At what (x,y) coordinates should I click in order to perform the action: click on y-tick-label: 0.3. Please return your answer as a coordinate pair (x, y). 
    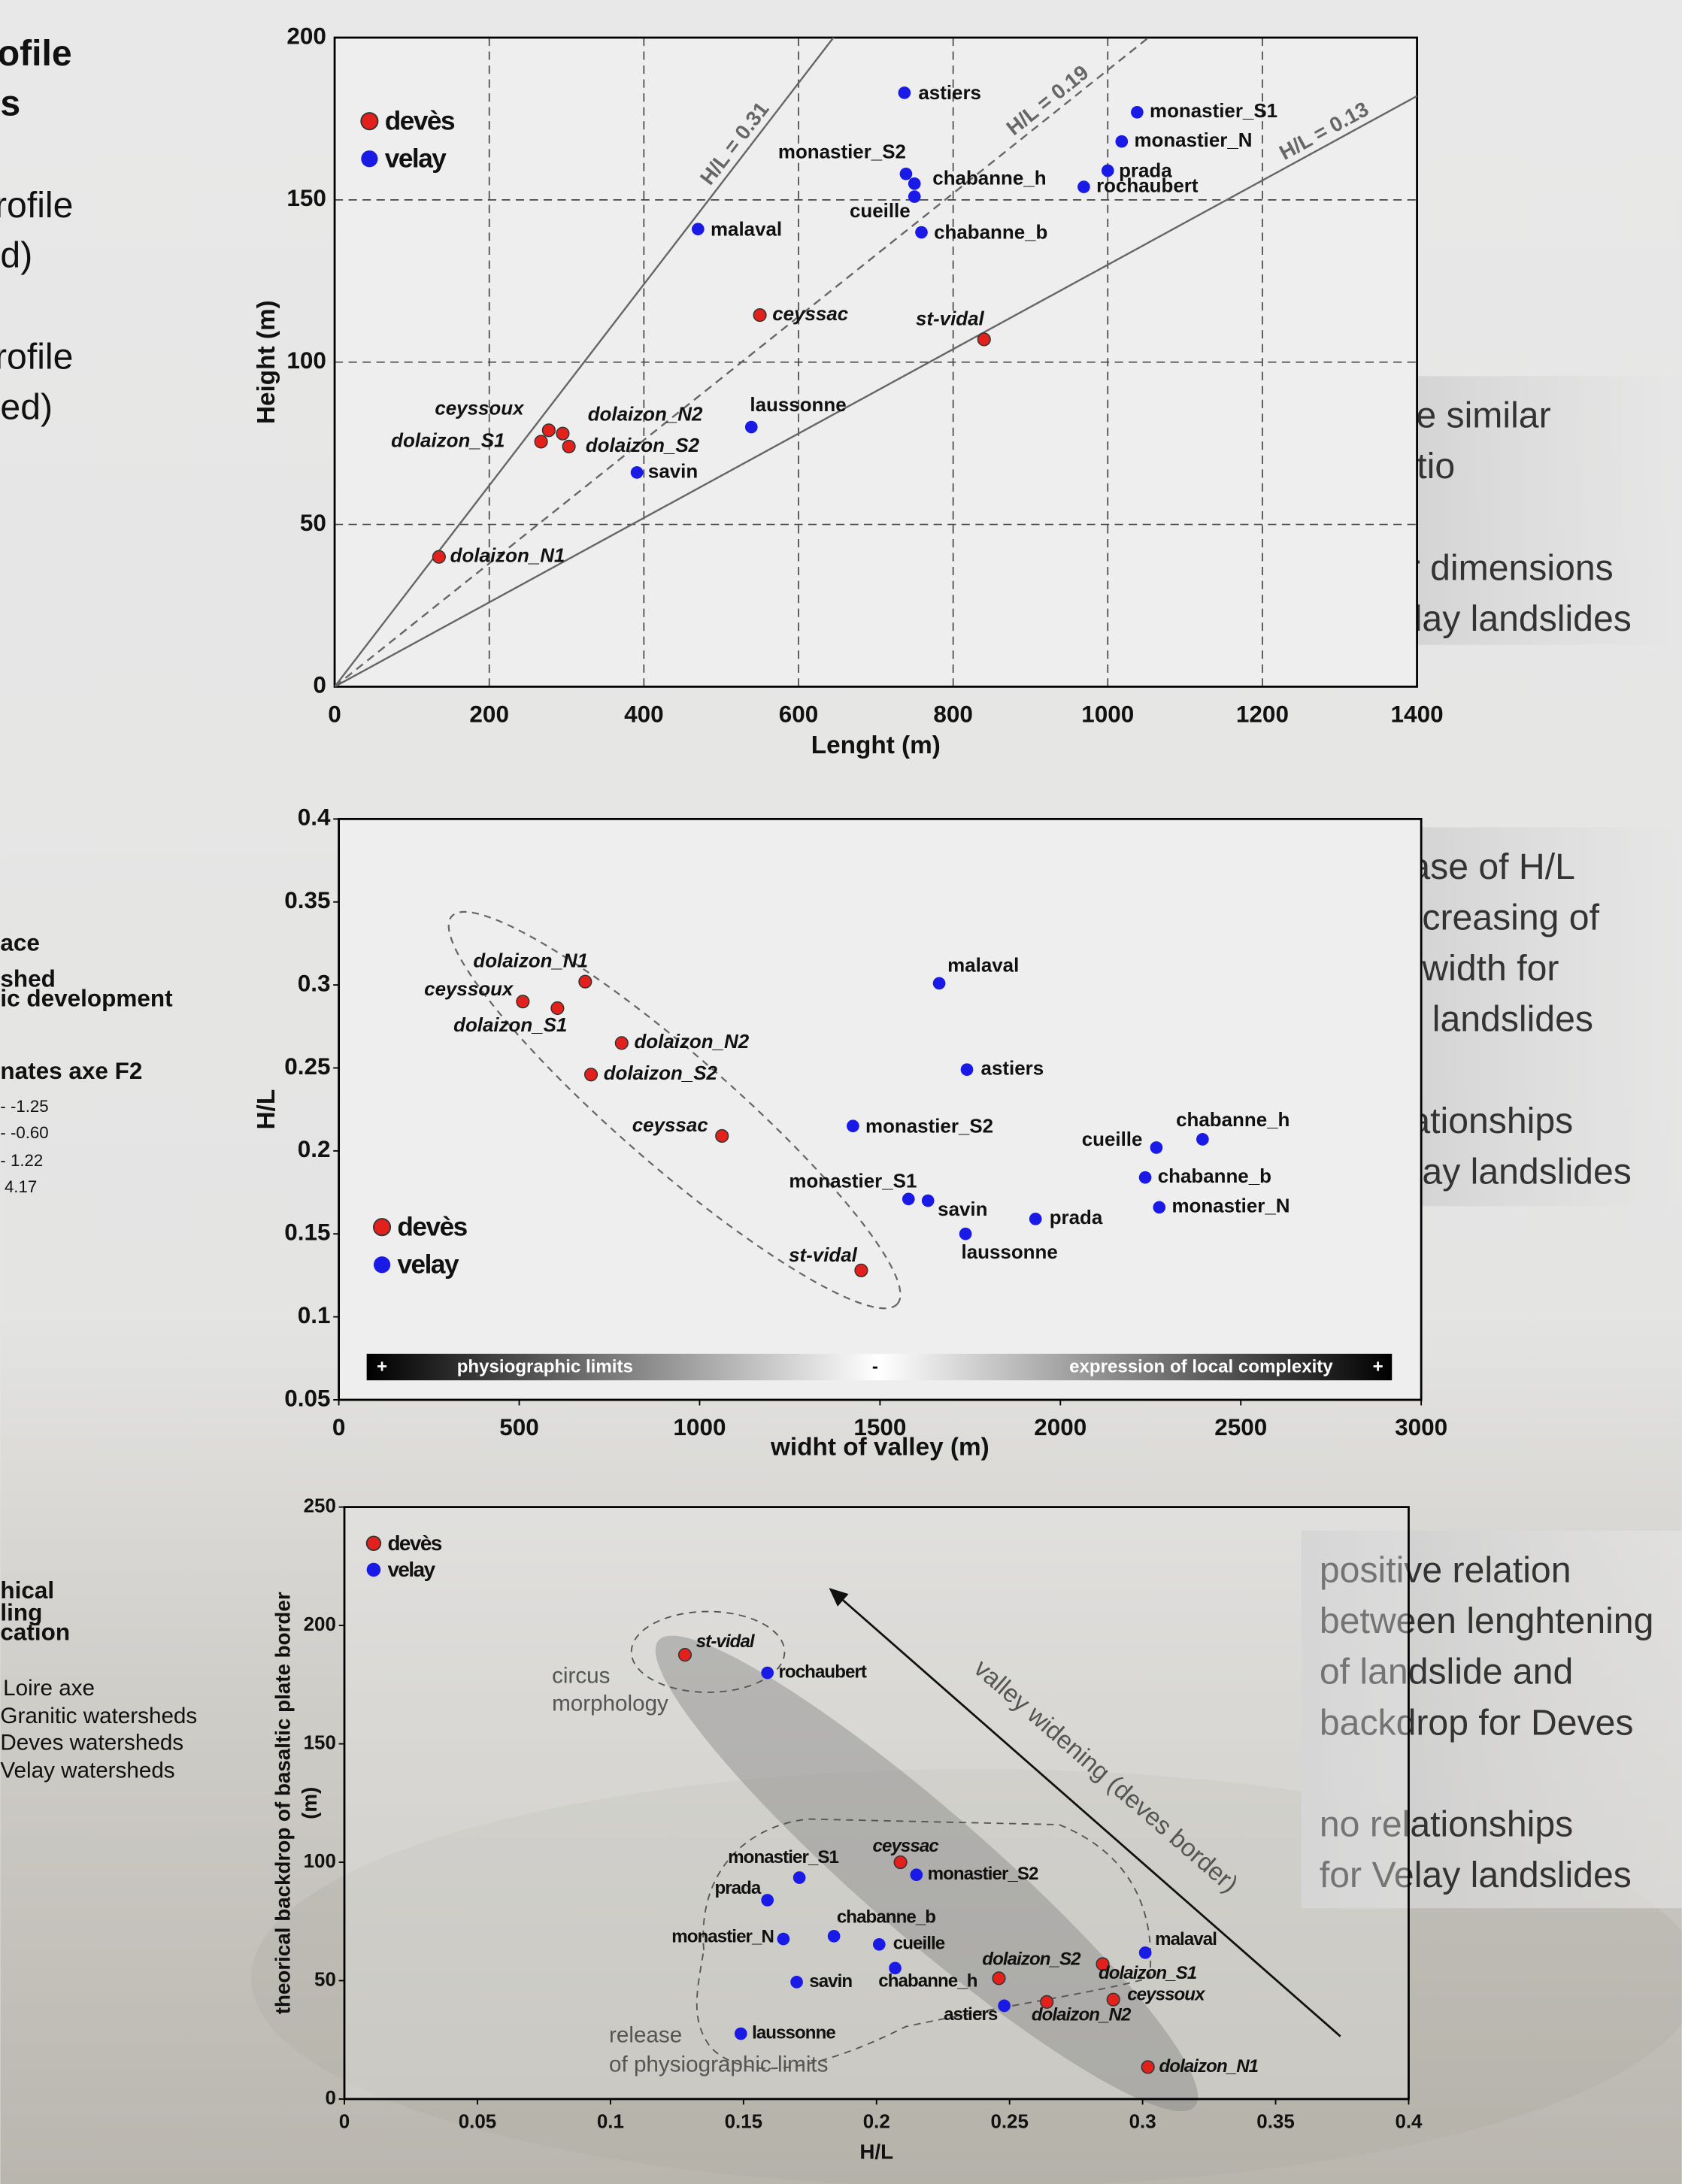
    Looking at the image, I should click on (315, 982).